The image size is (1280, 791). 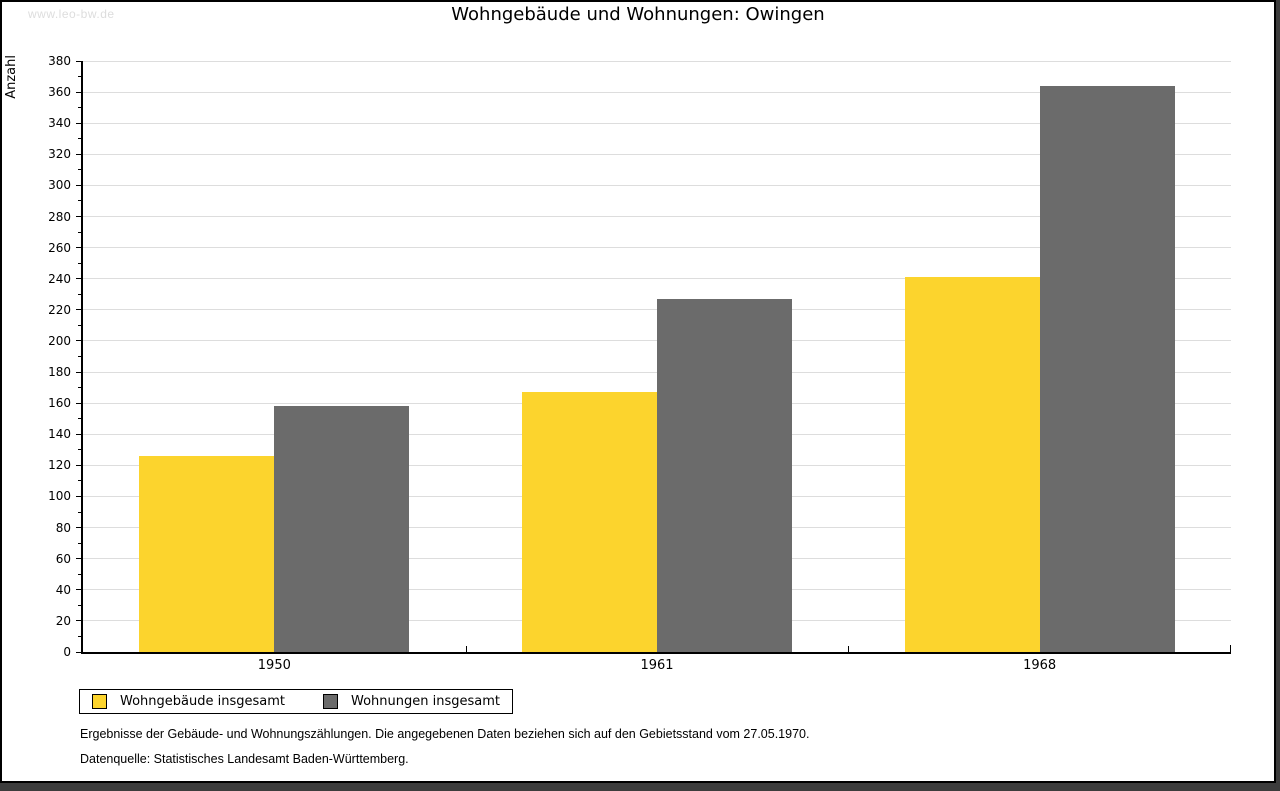 I want to click on y-axis-label: Anzahl, so click(x=11, y=77).